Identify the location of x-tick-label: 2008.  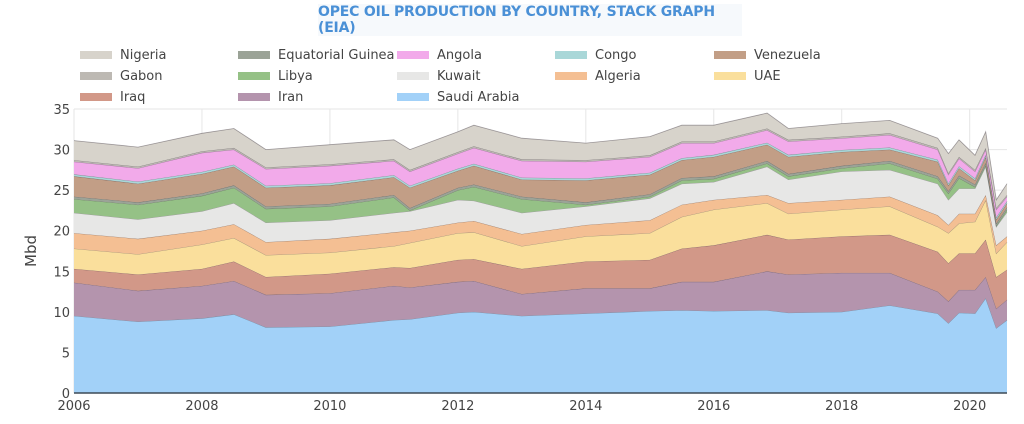
(201, 406).